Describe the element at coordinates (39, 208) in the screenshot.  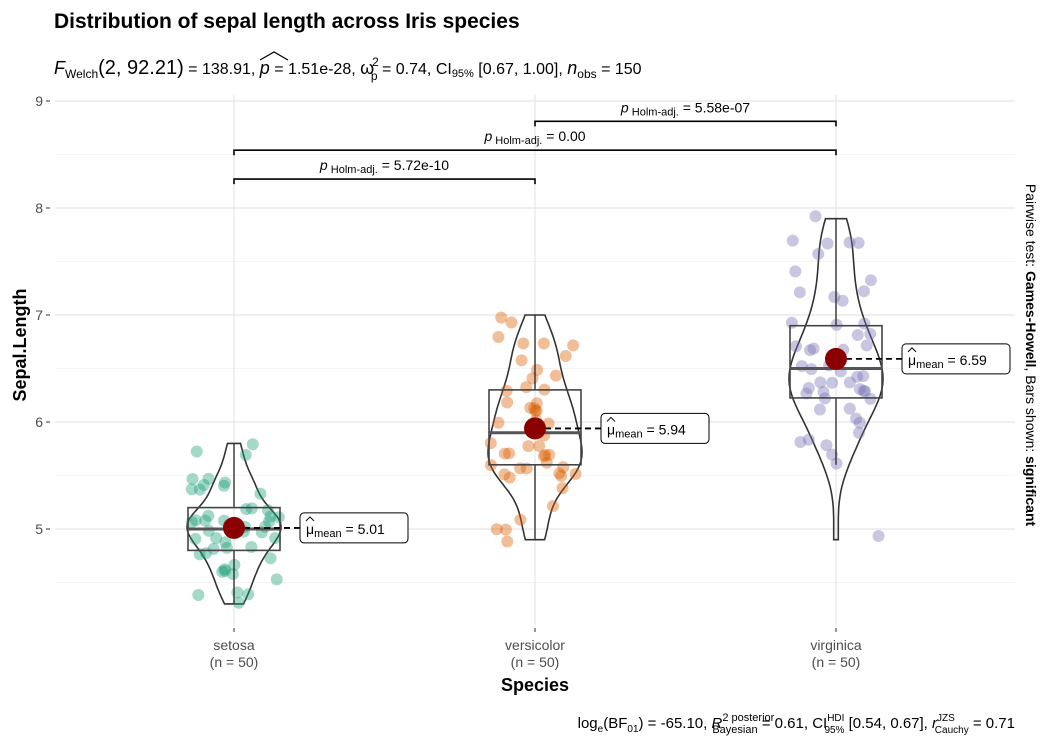
I see `y-tick-label: 8` at that location.